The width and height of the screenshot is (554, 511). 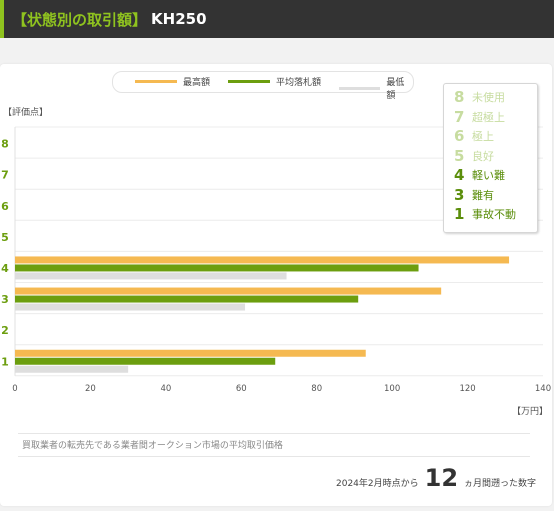 What do you see at coordinates (249, 81) in the screenshot?
I see `legend-swatch-average` at bounding box center [249, 81].